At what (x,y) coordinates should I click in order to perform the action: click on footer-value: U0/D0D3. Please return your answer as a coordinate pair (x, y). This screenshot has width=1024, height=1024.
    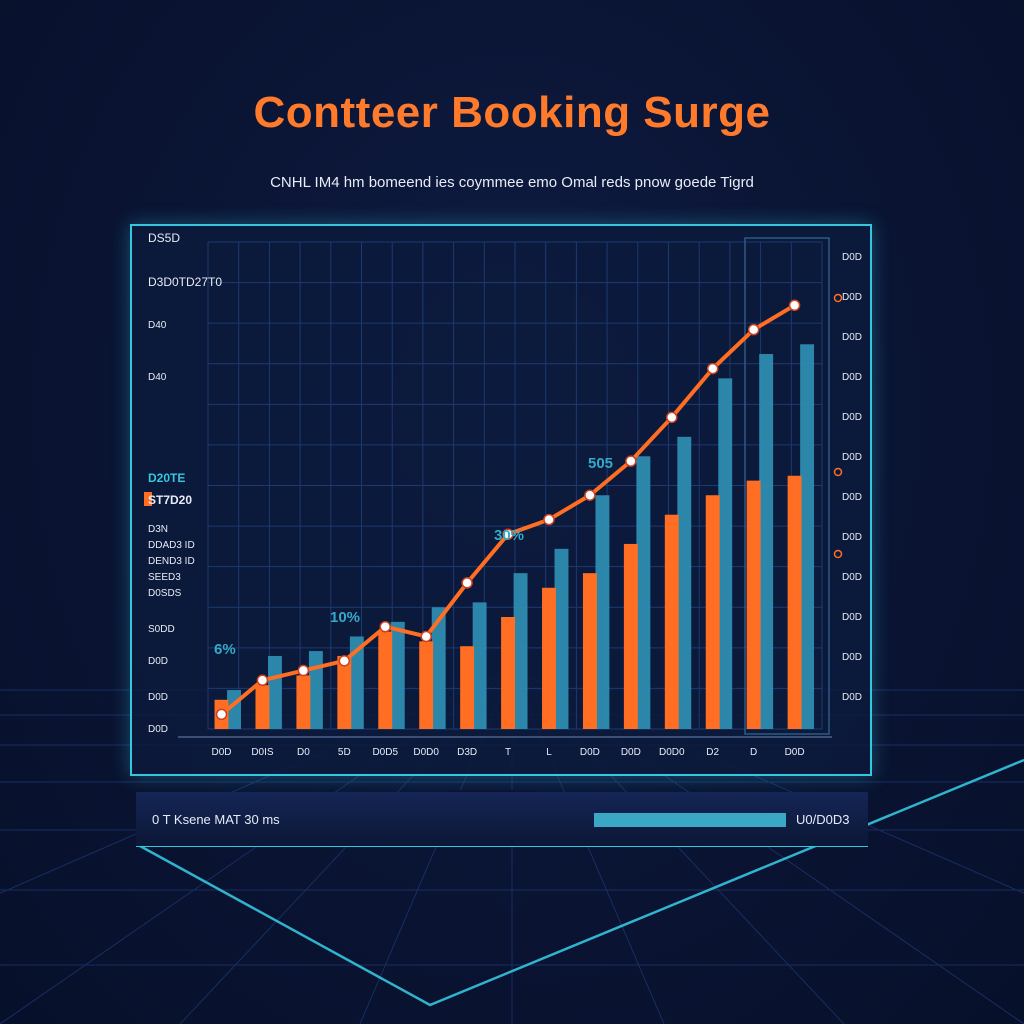
    Looking at the image, I should click on (823, 819).